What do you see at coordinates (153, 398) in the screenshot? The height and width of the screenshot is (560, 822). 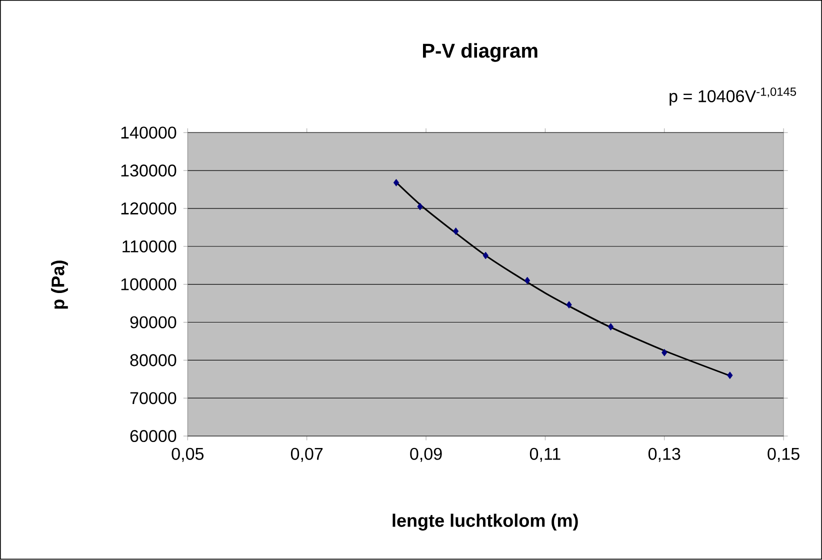 I see `y-tick-label: 70000` at bounding box center [153, 398].